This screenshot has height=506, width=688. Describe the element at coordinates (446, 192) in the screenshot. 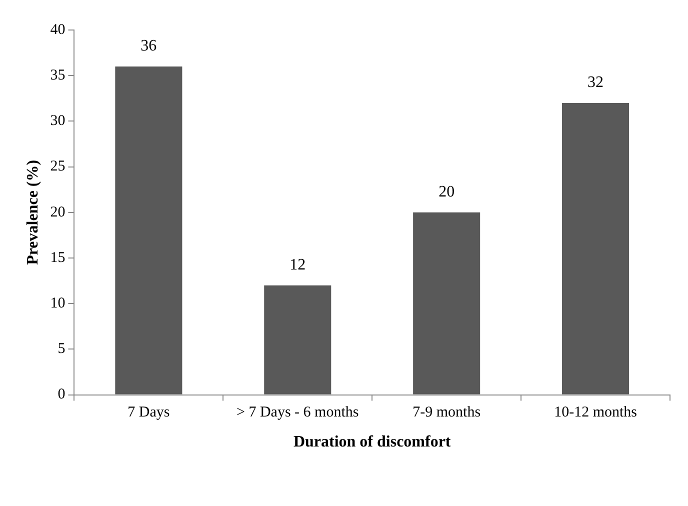

I see `data-label: 20` at that location.